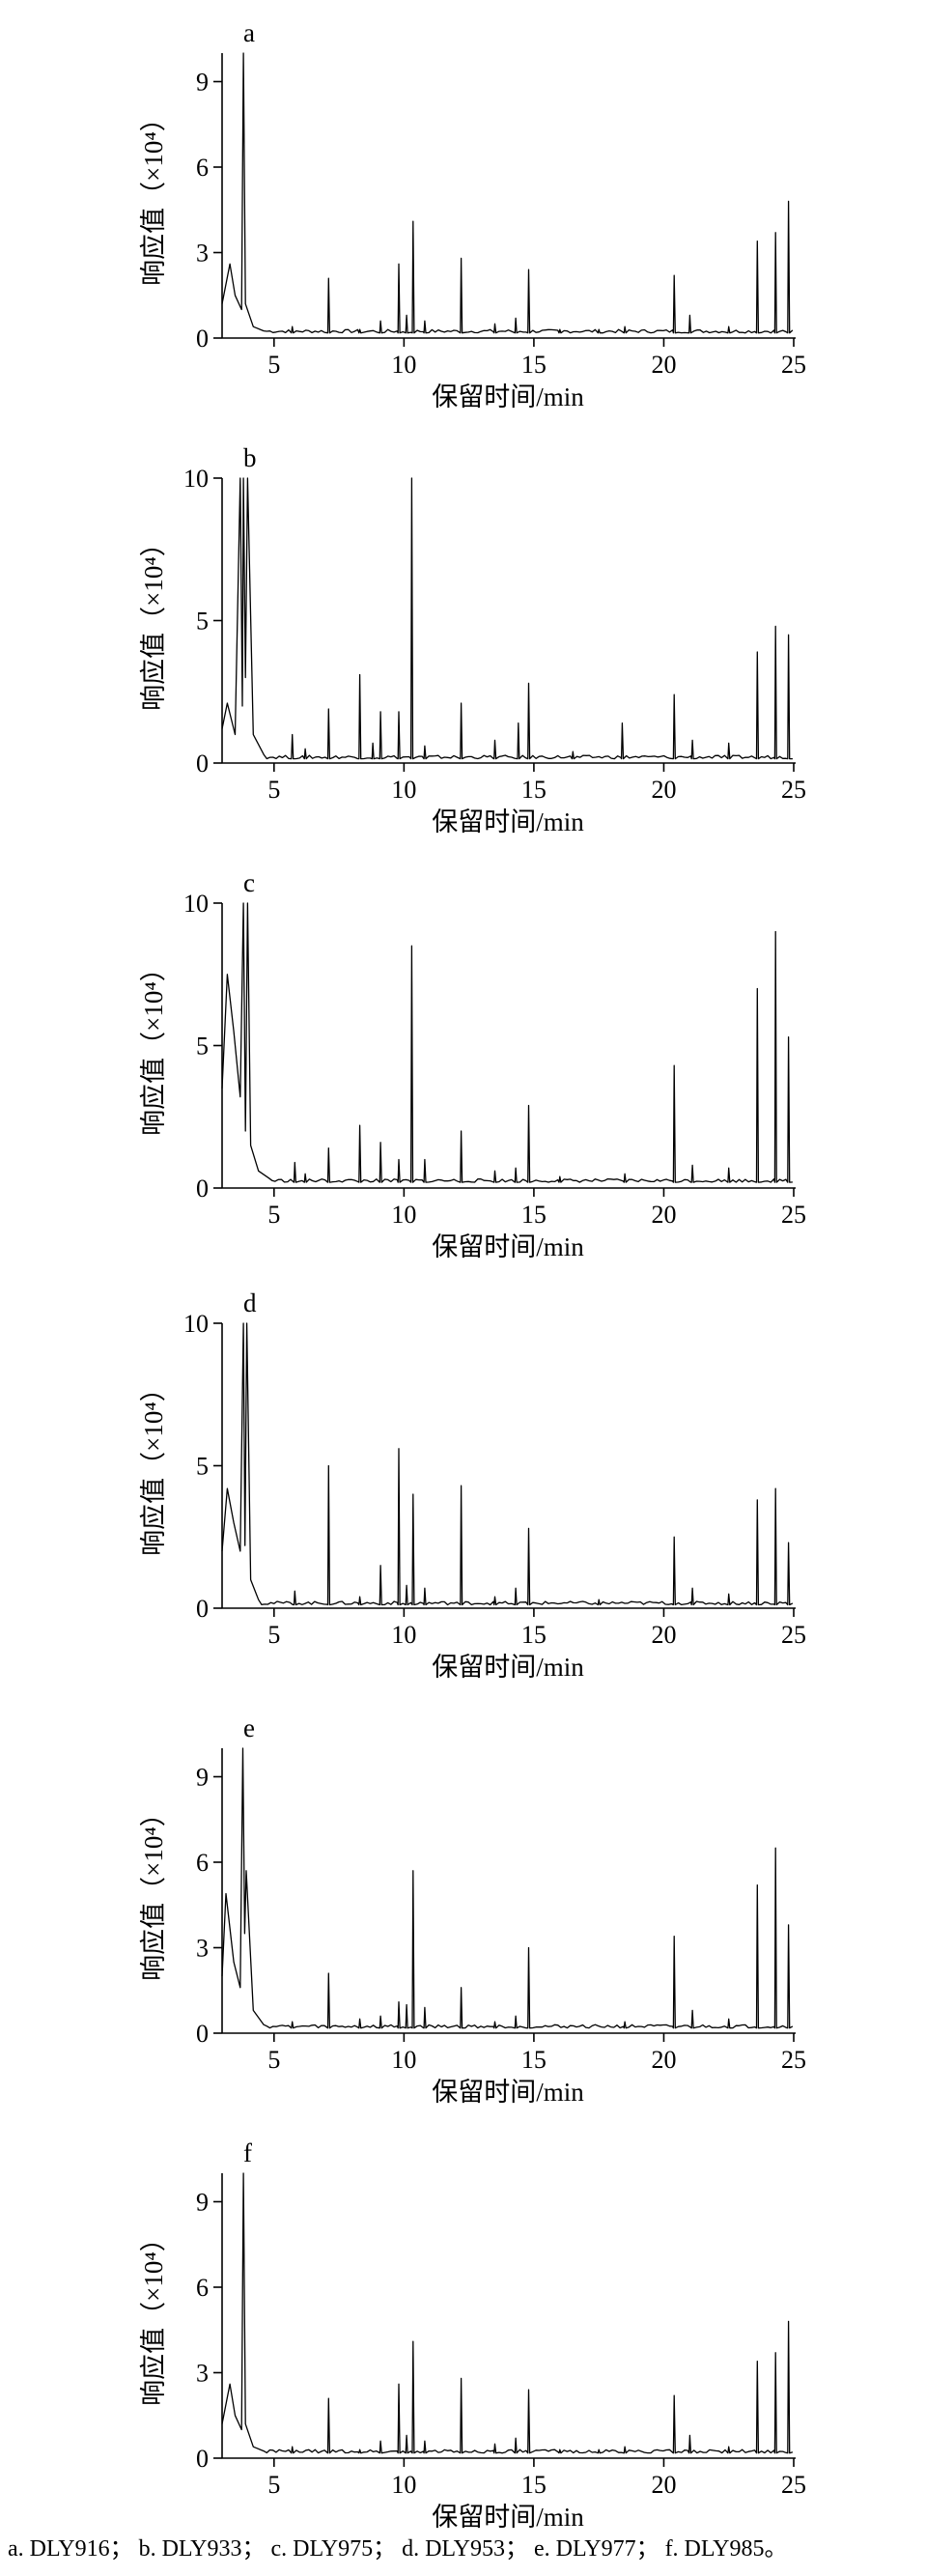 Image resolution: width=926 pixels, height=2576 pixels. I want to click on chart-panel-a: 5 10 15 20 25 0 3 6 9 保留时间/min 响应值（×10⁴） a, so click(472, 214).